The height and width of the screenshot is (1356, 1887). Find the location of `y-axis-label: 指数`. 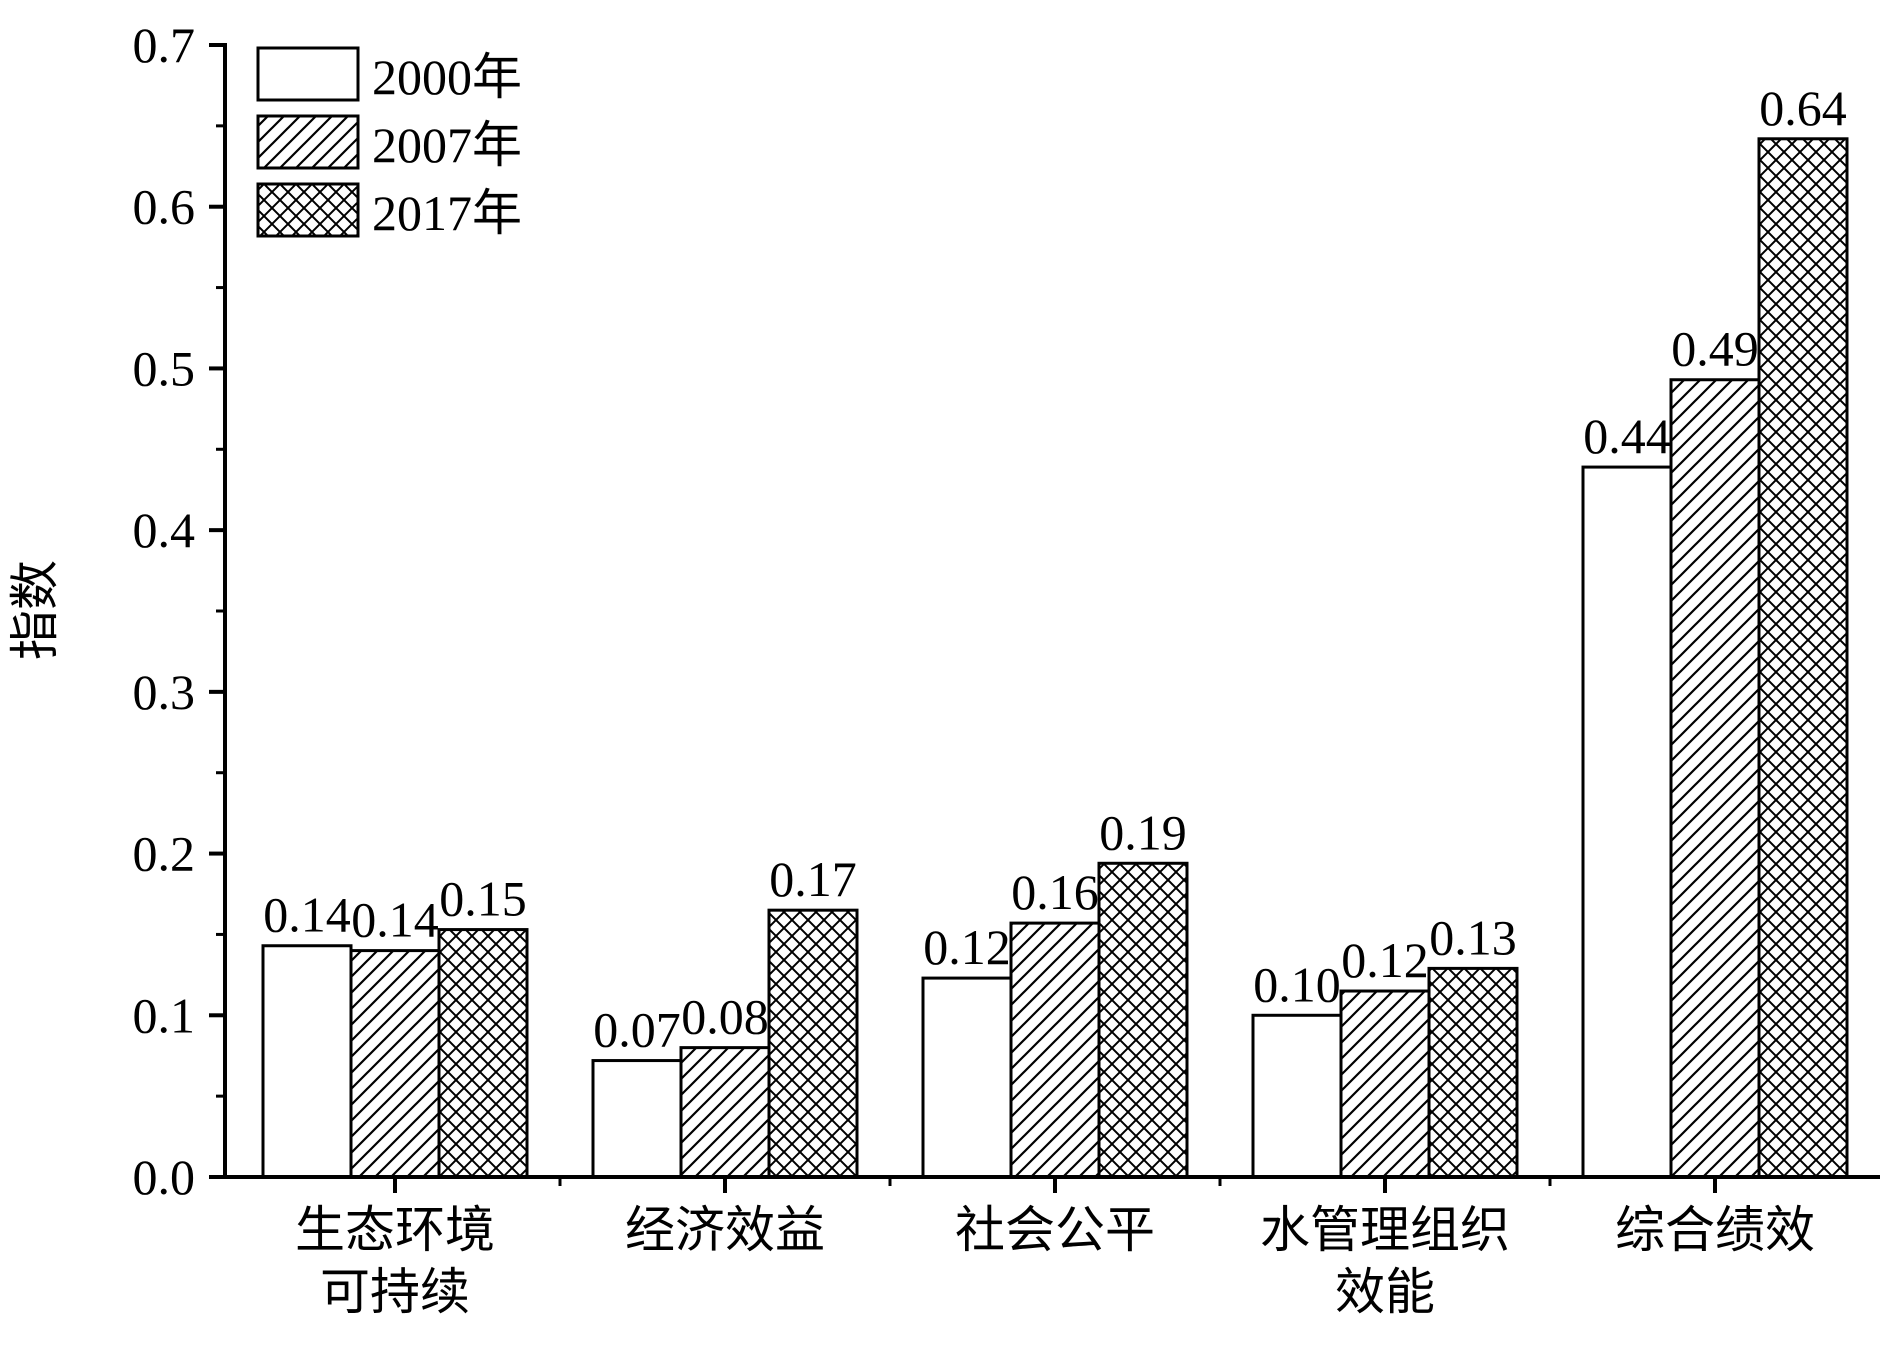

y-axis-label: 指数 is located at coordinates (35, 610).